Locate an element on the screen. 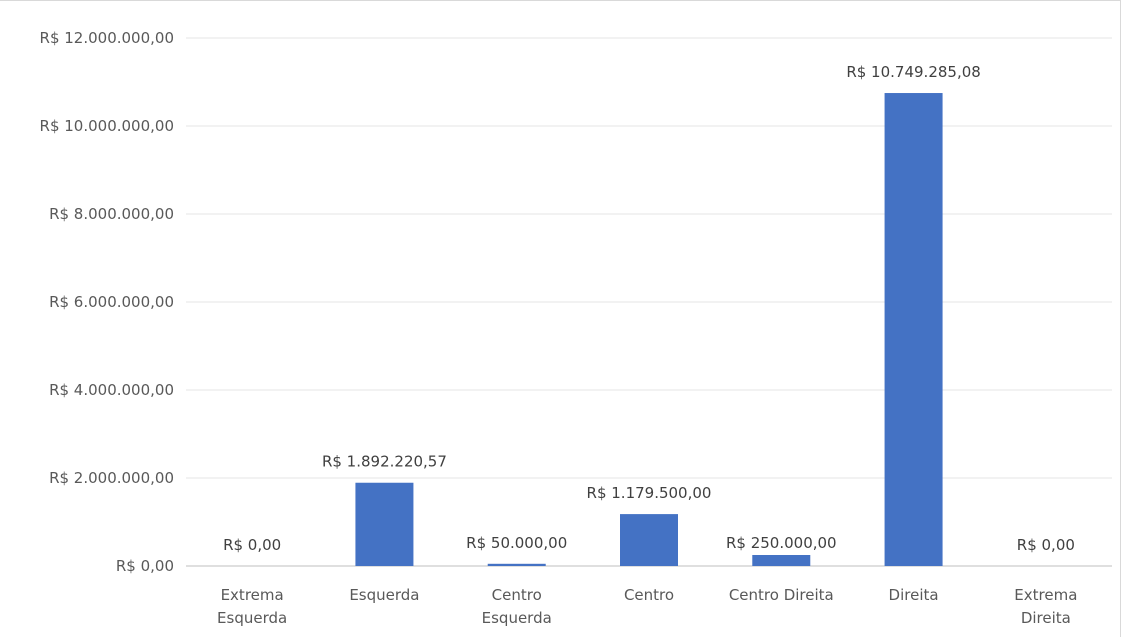  data-label: R$ 1.892.220,57 is located at coordinates (384, 462).